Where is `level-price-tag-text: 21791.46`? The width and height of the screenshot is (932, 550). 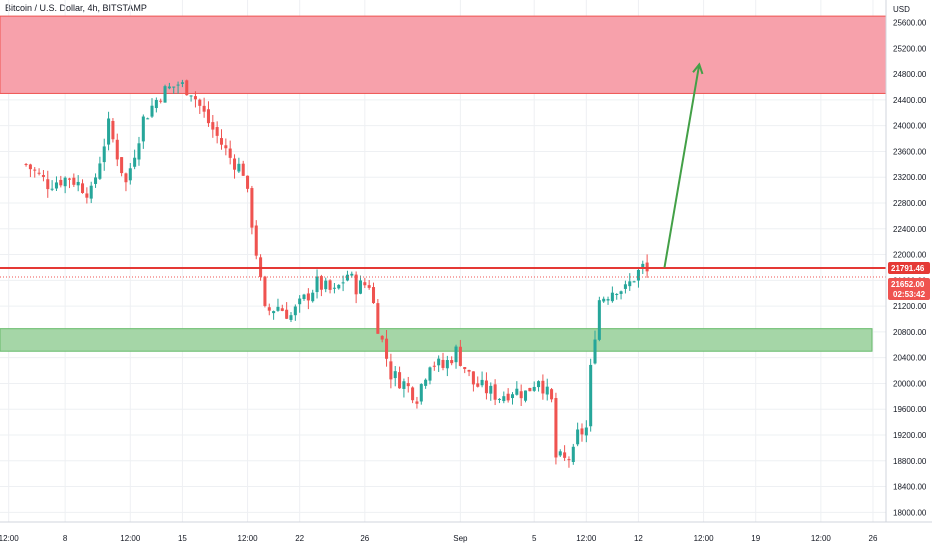
level-price-tag-text: 21791.46 is located at coordinates (908, 268).